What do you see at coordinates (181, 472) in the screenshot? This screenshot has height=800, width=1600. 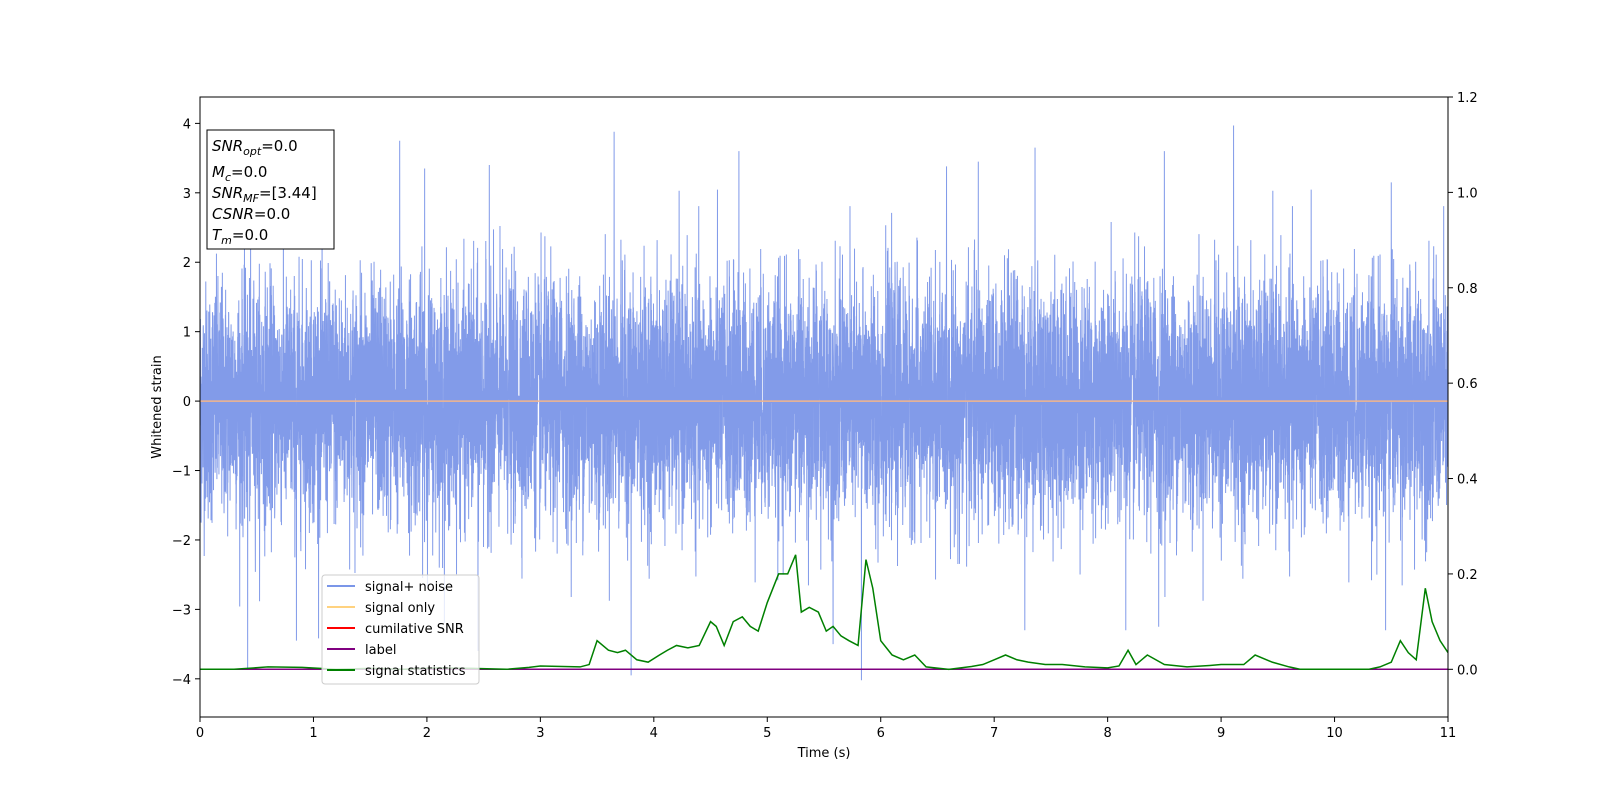 I see `y-tick-label: −1` at bounding box center [181, 472].